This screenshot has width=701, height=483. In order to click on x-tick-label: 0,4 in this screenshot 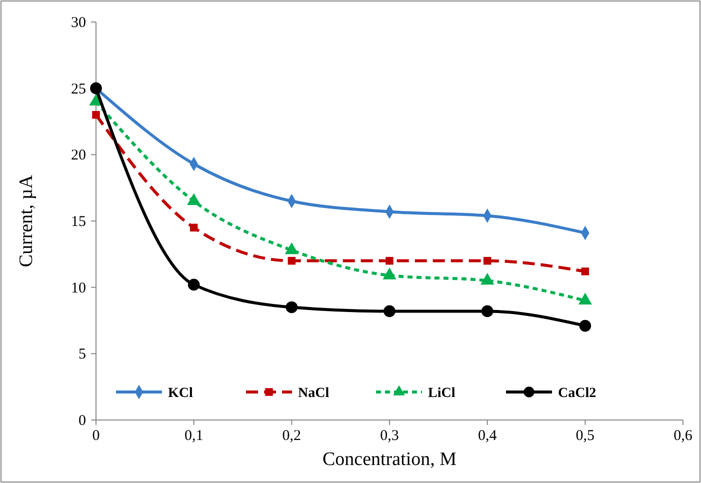, I will do `click(488, 436)`.